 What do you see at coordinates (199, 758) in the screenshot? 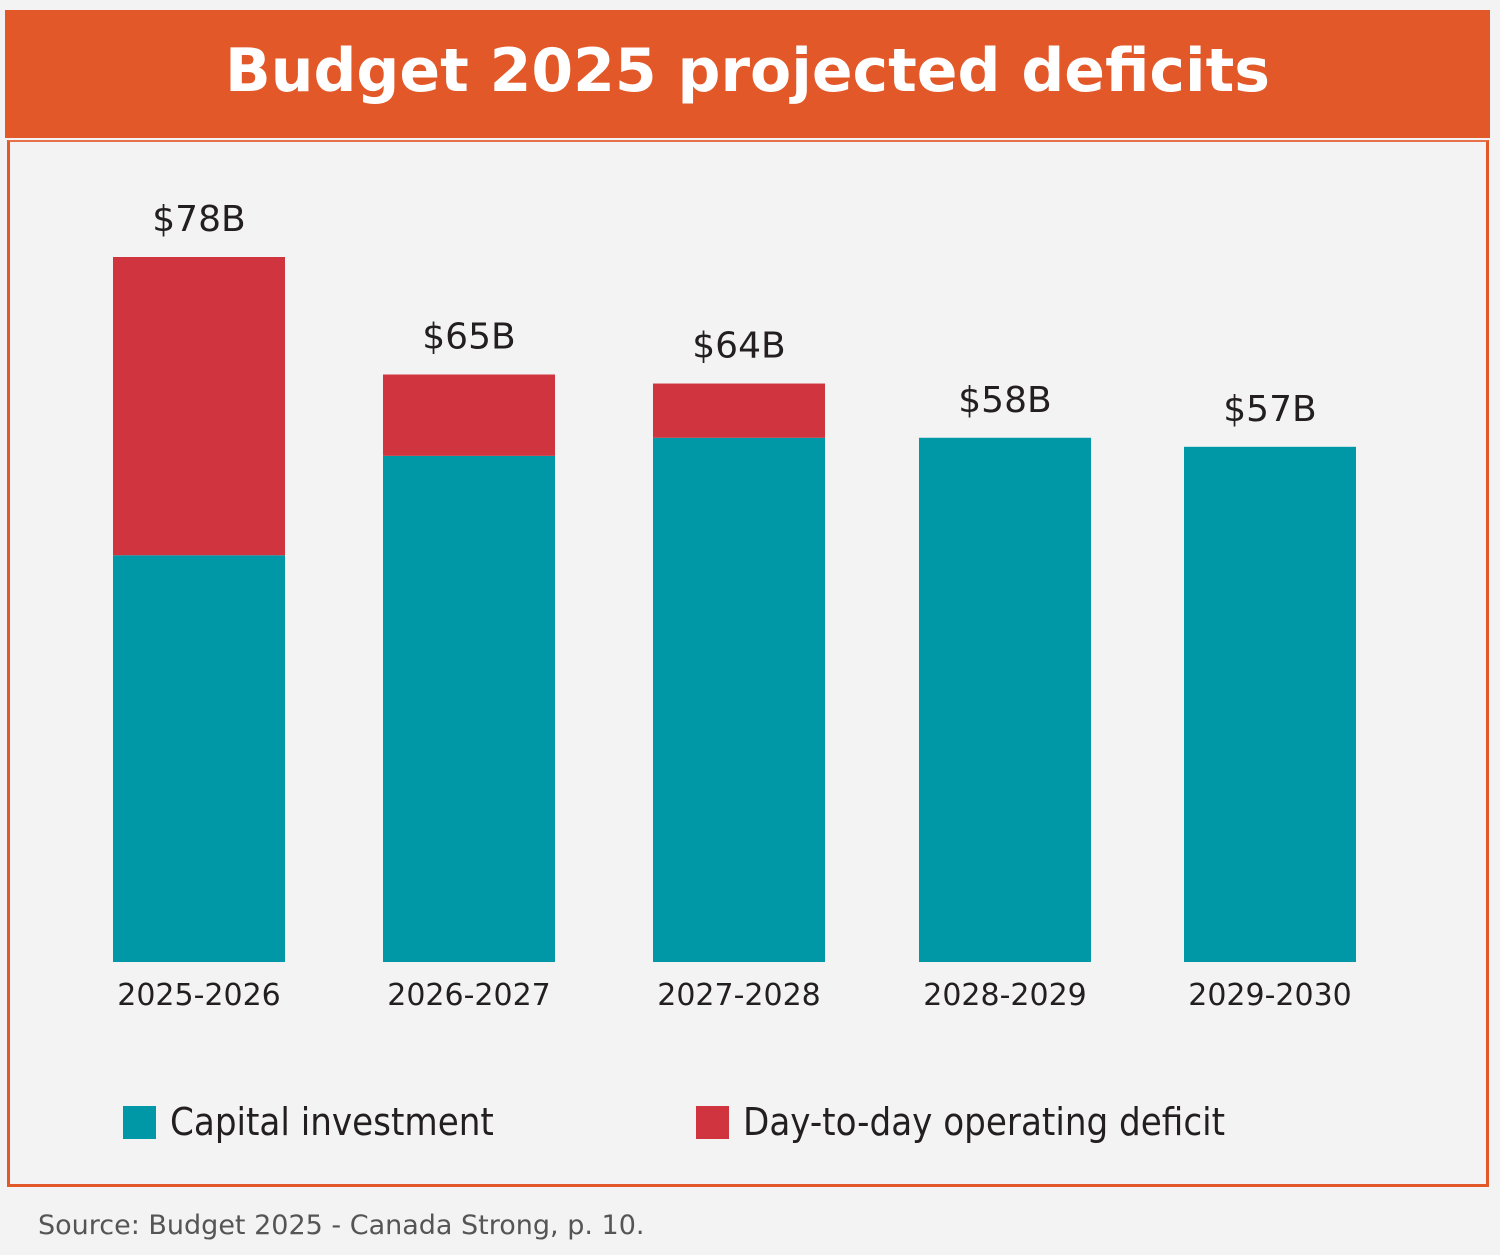
I see `bar-capital-2025-2026` at bounding box center [199, 758].